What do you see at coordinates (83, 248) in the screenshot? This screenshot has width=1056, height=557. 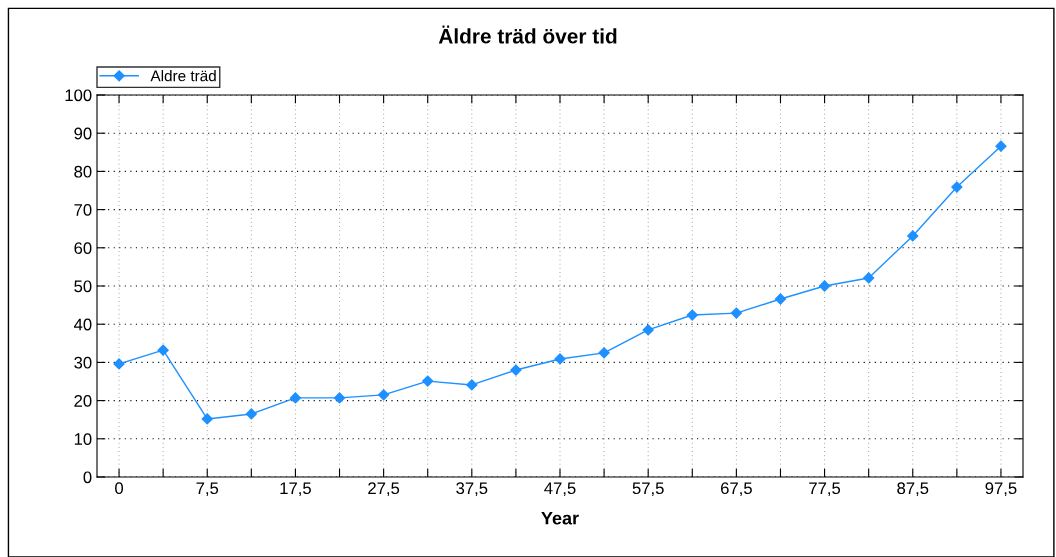 I see `y-tick-label: 60` at bounding box center [83, 248].